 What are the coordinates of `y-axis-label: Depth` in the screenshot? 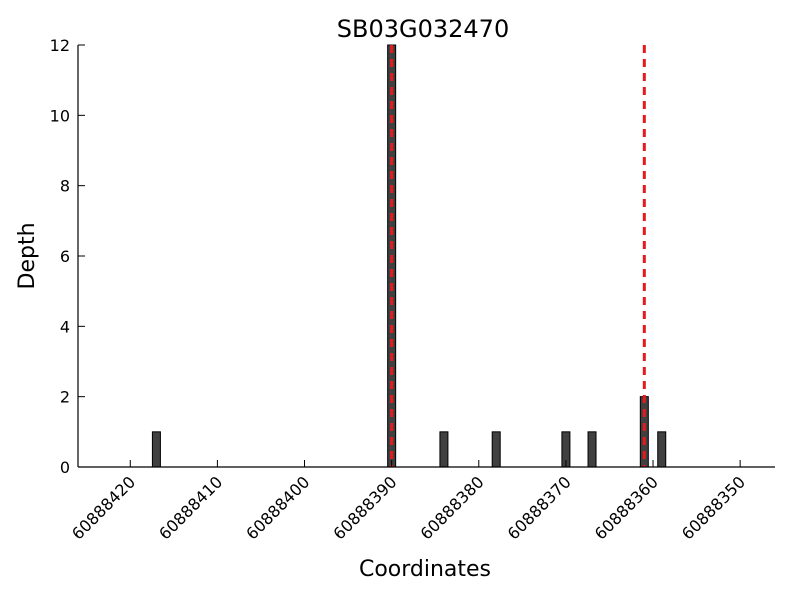 It's located at (27, 255).